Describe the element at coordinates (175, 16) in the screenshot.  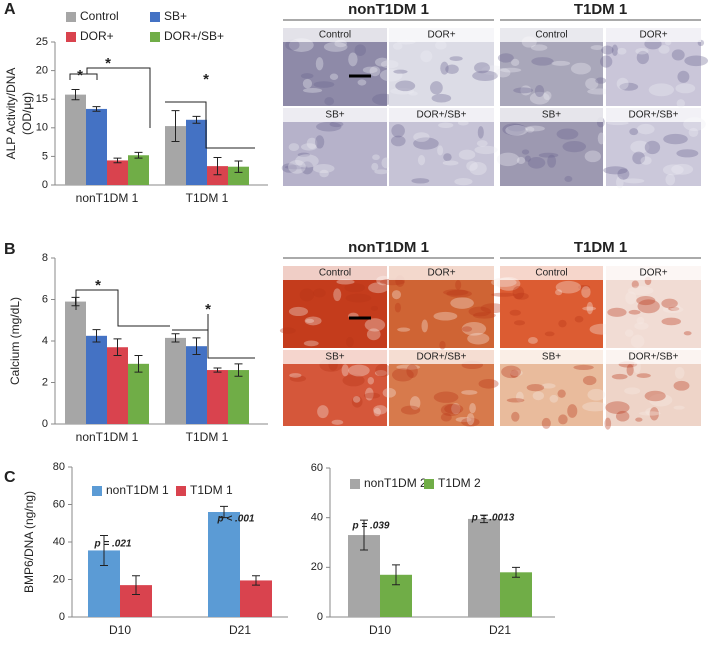
I see `legend-label: SB+` at that location.